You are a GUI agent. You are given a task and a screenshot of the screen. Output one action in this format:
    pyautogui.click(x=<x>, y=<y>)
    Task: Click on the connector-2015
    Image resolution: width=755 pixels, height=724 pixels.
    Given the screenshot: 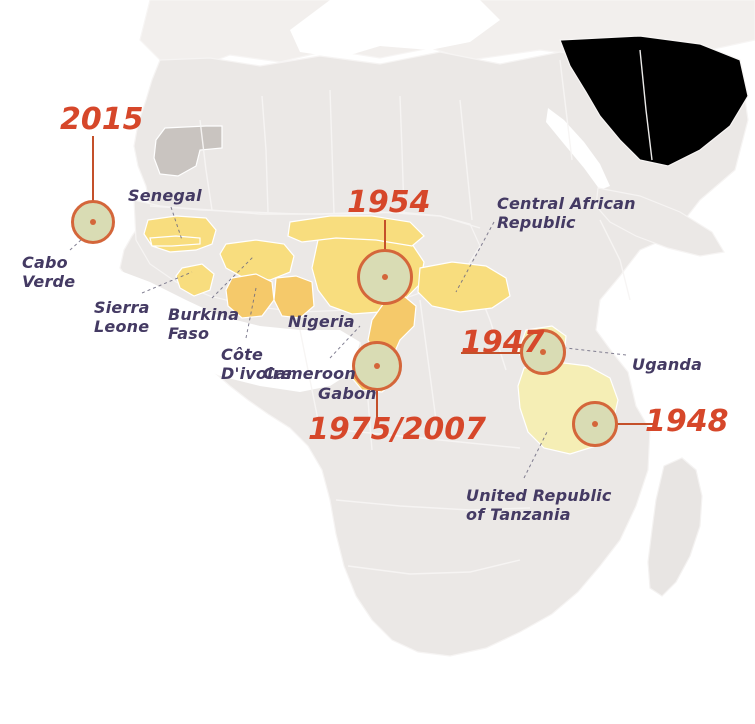 What is the action you would take?
    pyautogui.click(x=93, y=169)
    